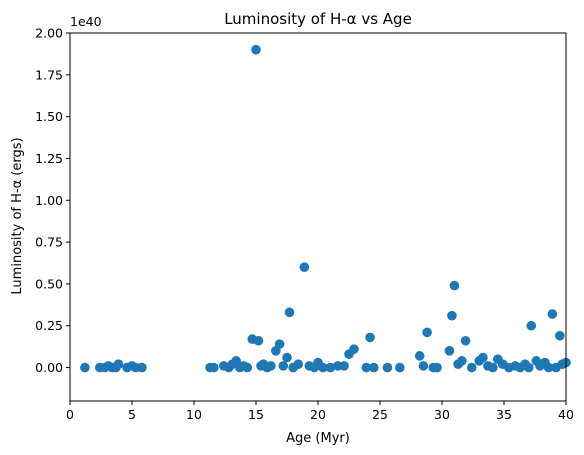  What do you see at coordinates (49, 116) in the screenshot?
I see `y-tick-label: 1.50` at bounding box center [49, 116].